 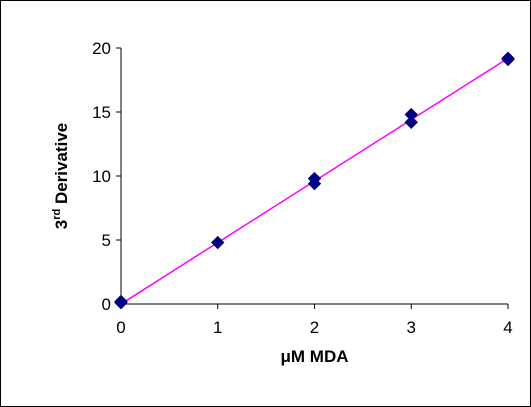 I want to click on y-tick-label: 0, so click(x=106, y=304).